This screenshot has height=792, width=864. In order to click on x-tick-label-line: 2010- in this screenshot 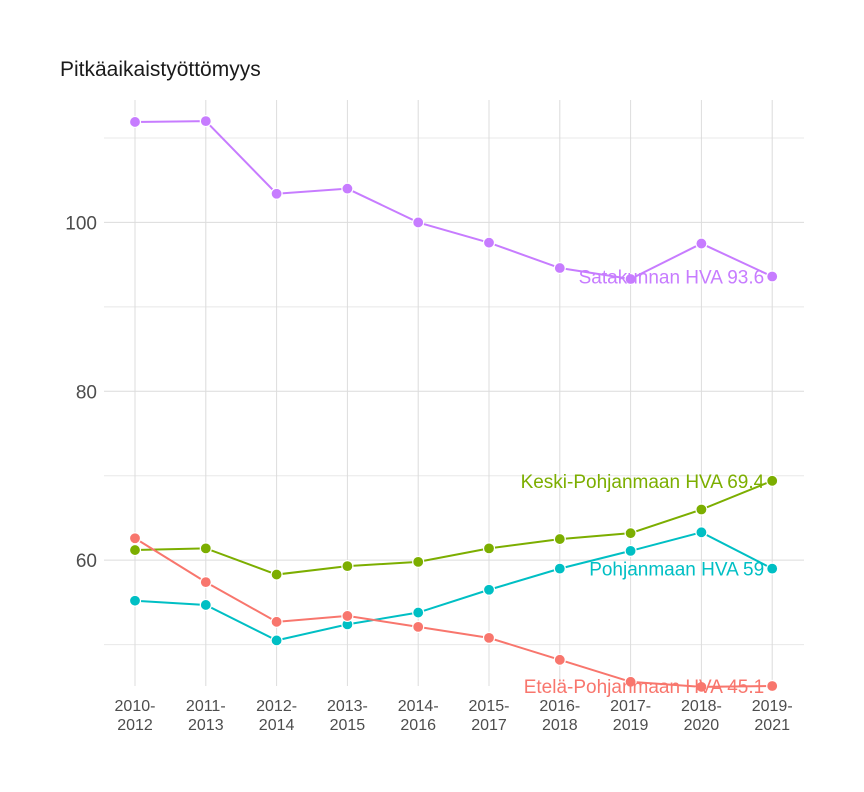, I will do `click(135, 706)`.